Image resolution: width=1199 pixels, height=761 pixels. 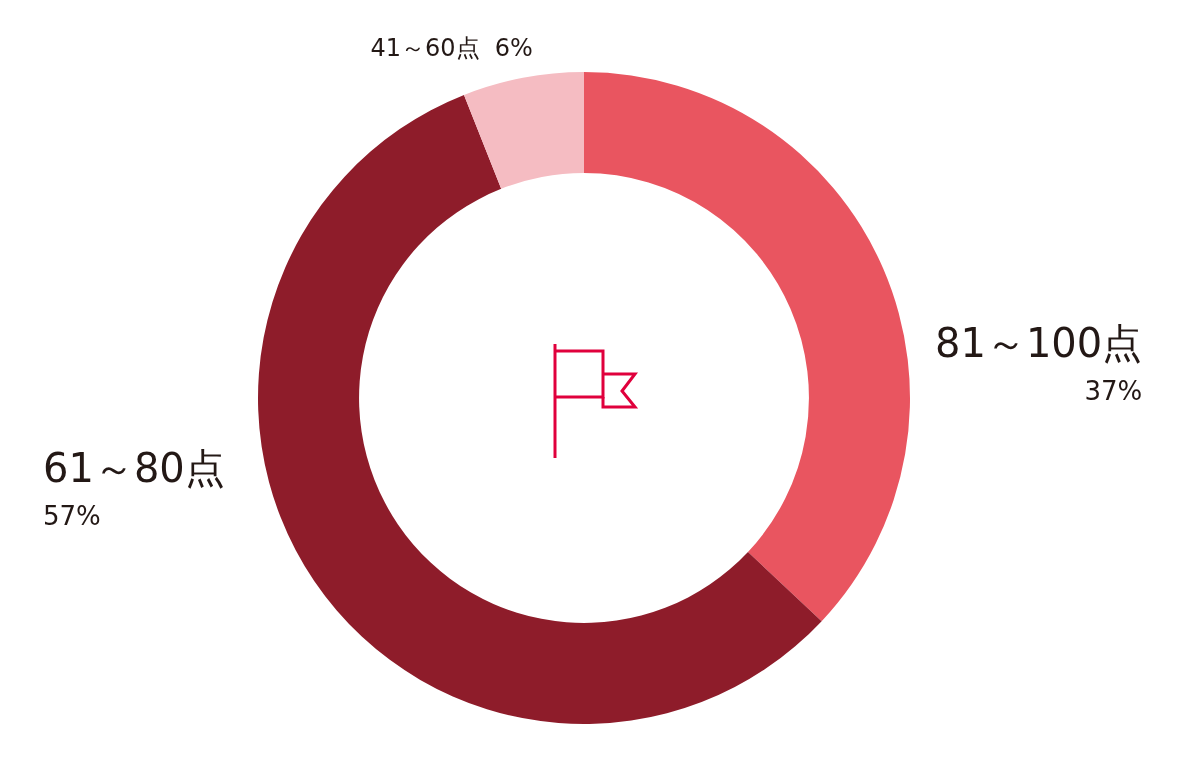 What do you see at coordinates (134, 467) in the screenshot?
I see `slice-label: 61～80点` at bounding box center [134, 467].